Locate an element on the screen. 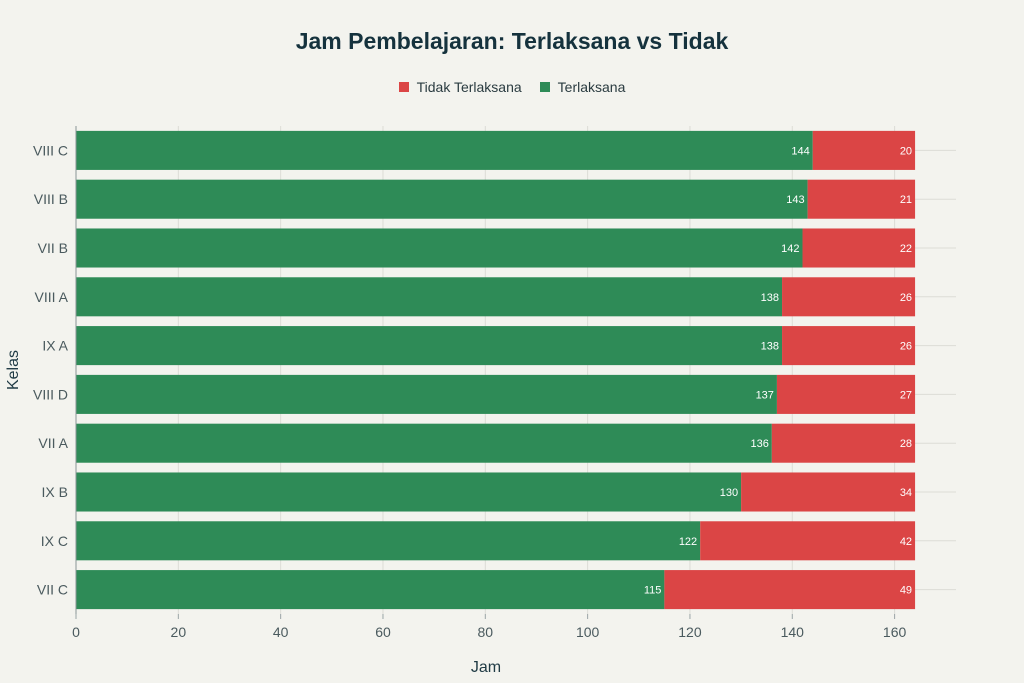  legend-label-terlaksana: Terlaksana is located at coordinates (591, 87).